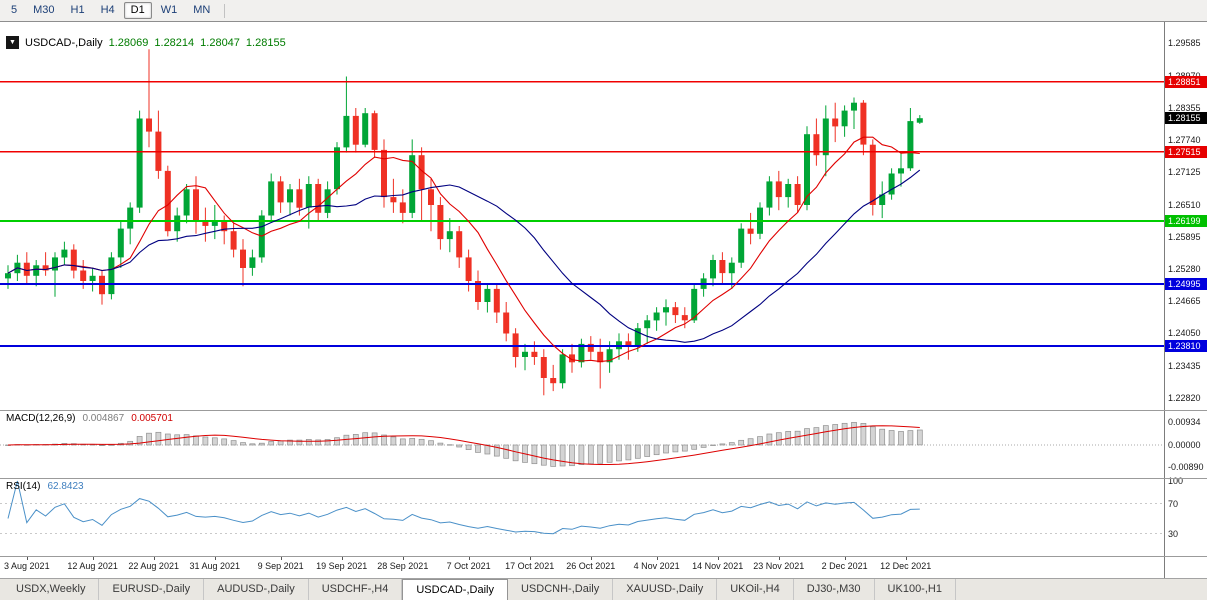  Describe the element at coordinates (1186, 220) in the screenshot. I see `price-level-badge: 1.26199` at that location.